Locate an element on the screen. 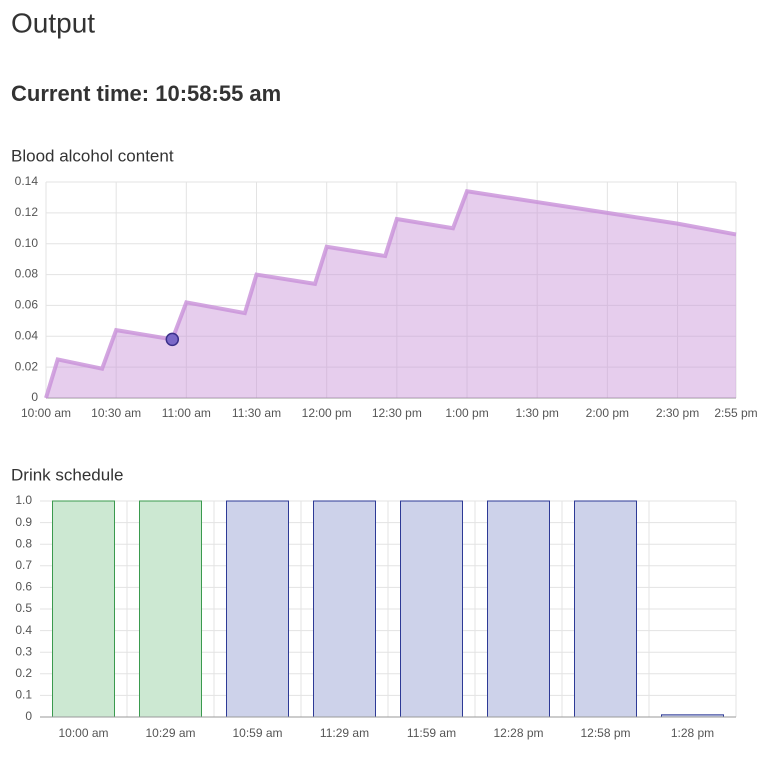 This screenshot has width=768, height=764. page-title: Output is located at coordinates (53, 22).